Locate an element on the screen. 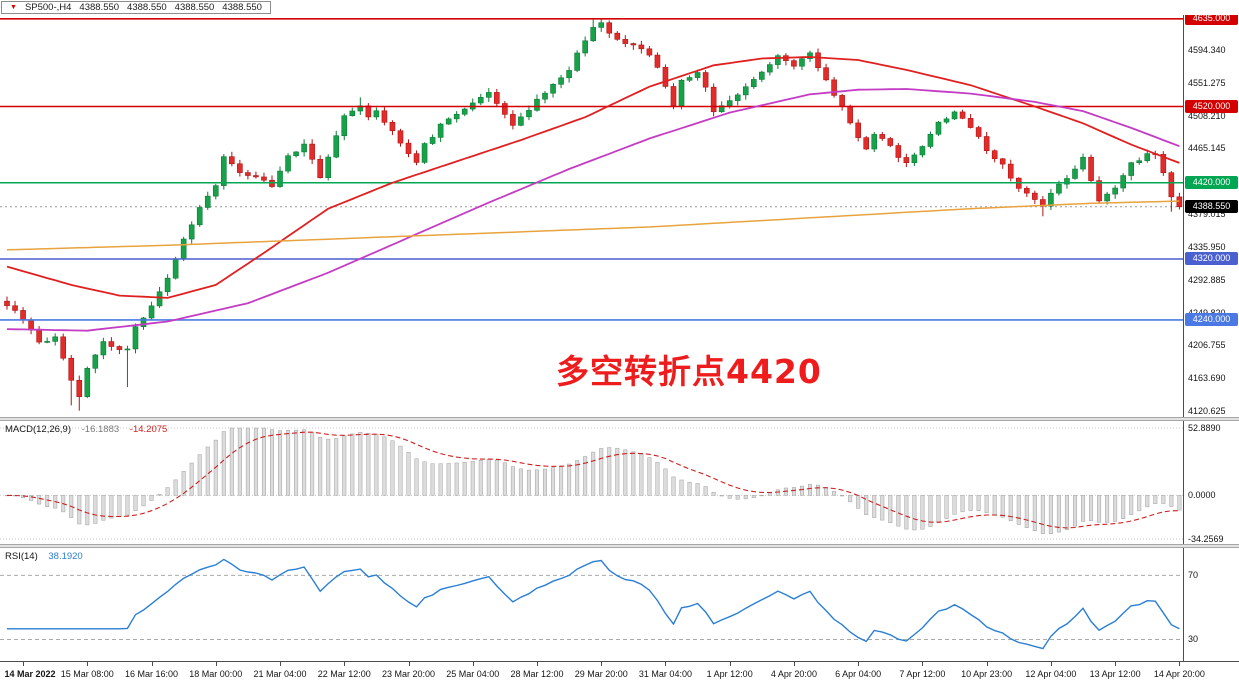  price-badge: 4240.000 is located at coordinates (1211, 320).